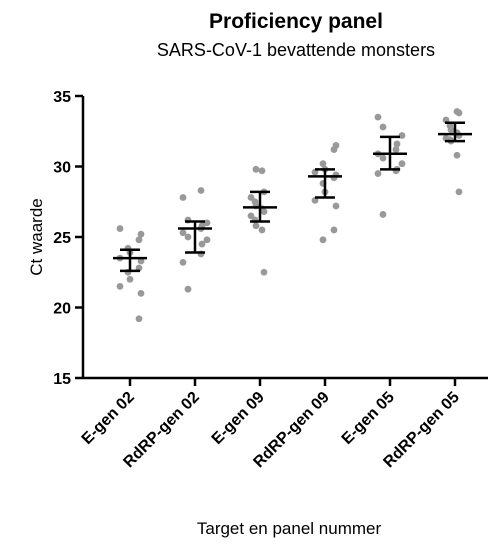 This screenshot has height=546, width=500. I want to click on y-tick-label: 35, so click(62, 97).